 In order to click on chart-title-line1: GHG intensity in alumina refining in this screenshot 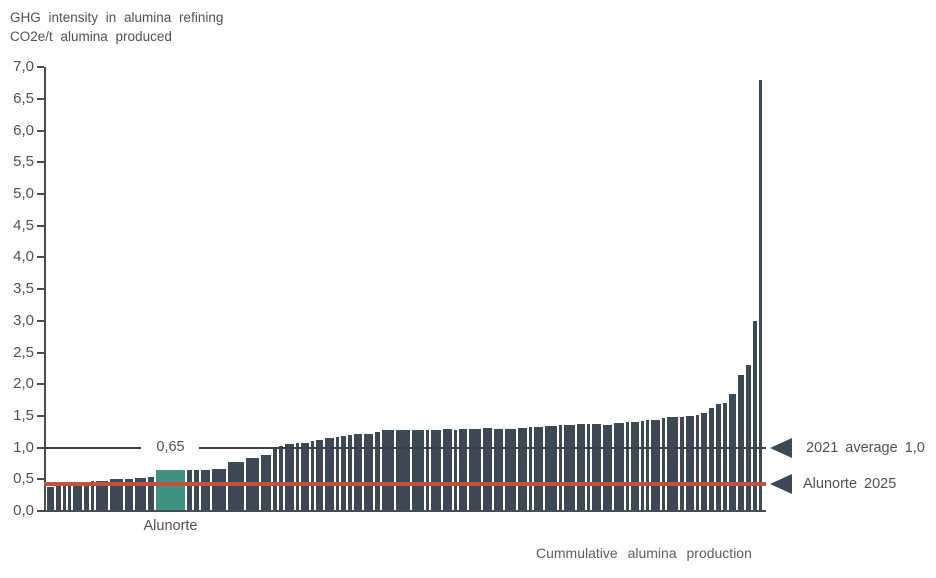, I will do `click(117, 17)`.